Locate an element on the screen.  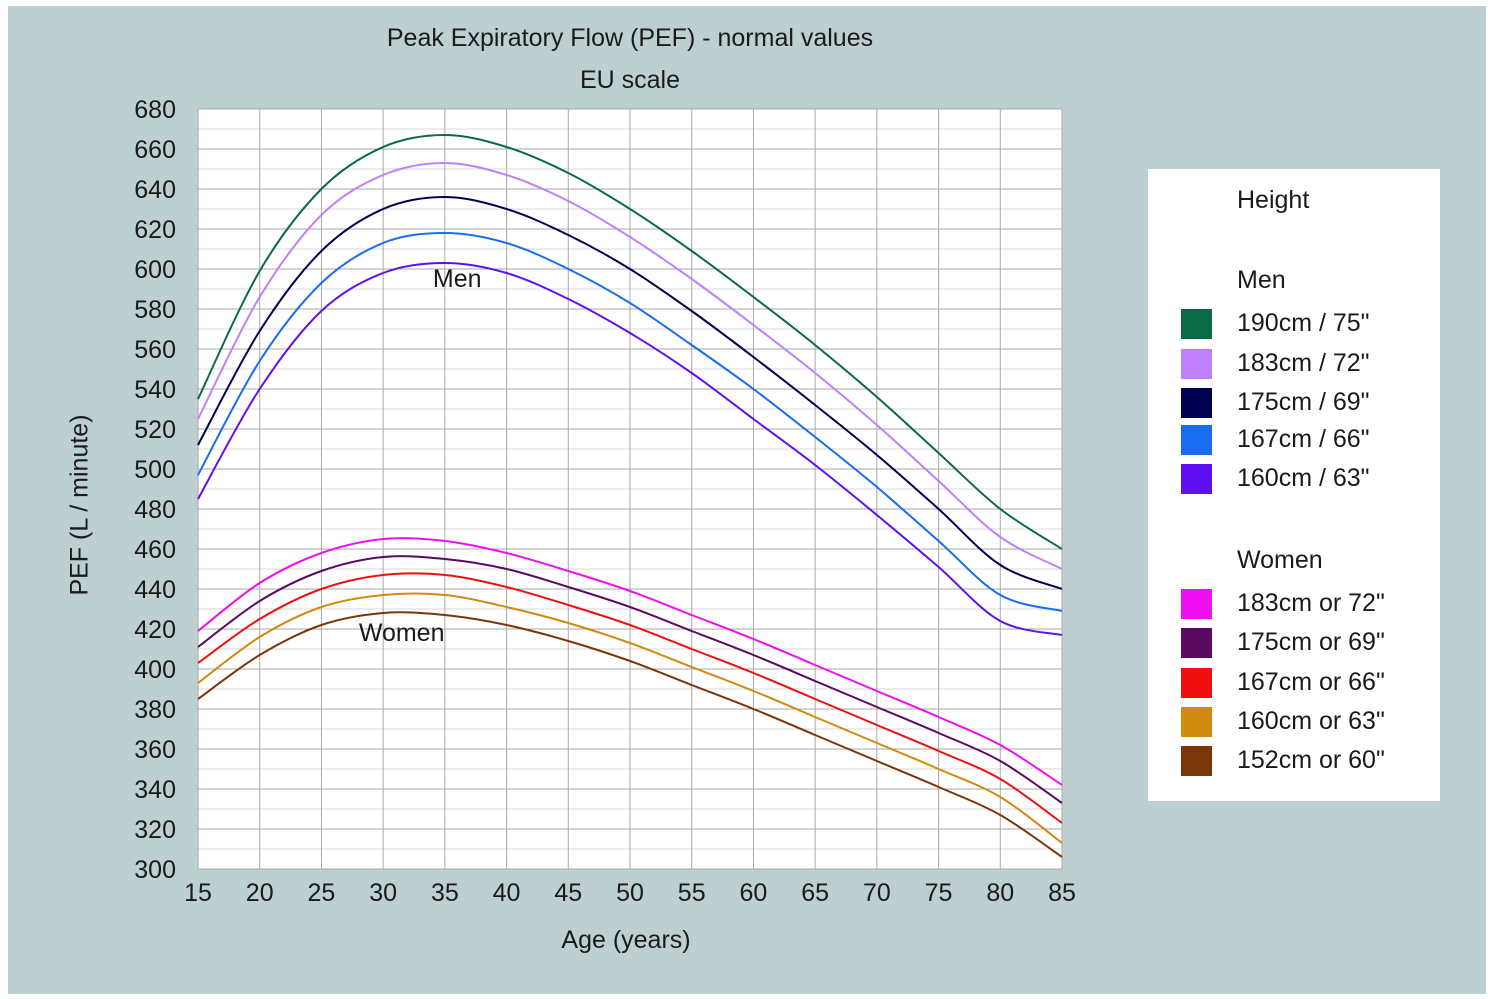
x-tick-label: 20 is located at coordinates (260, 893).